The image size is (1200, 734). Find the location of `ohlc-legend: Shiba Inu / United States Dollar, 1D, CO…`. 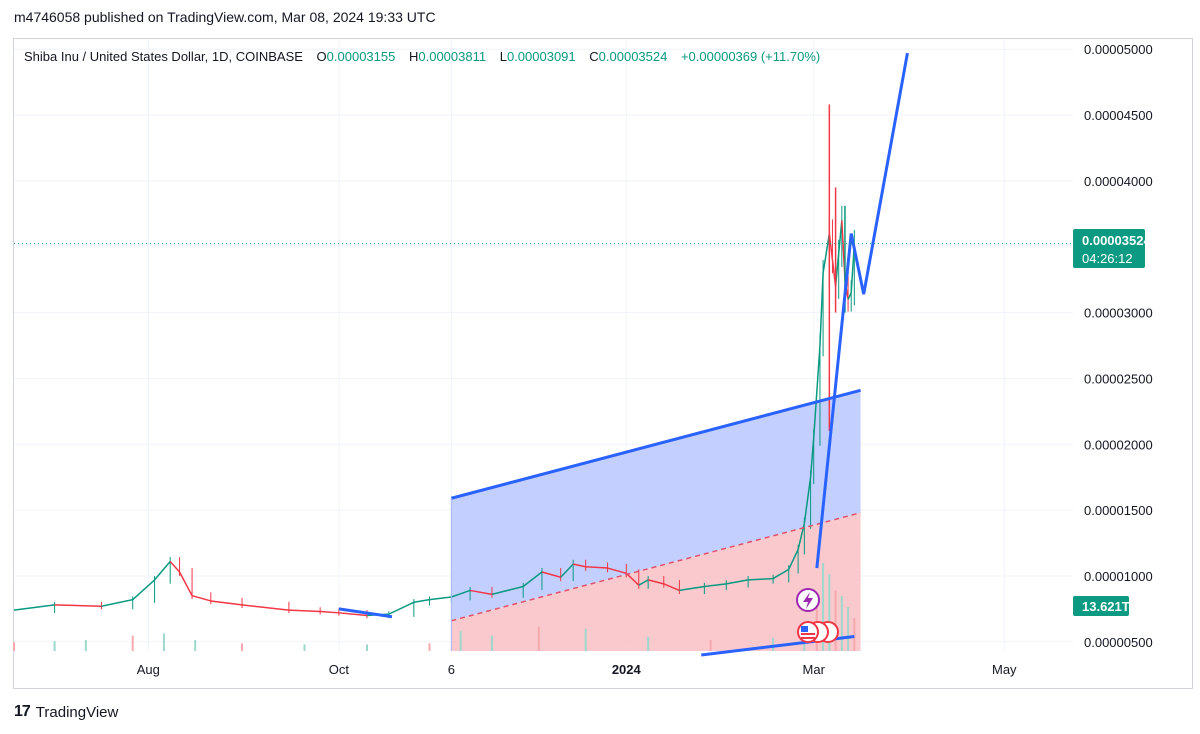

ohlc-legend: Shiba Inu / United States Dollar, 1D, CO… is located at coordinates (422, 56).